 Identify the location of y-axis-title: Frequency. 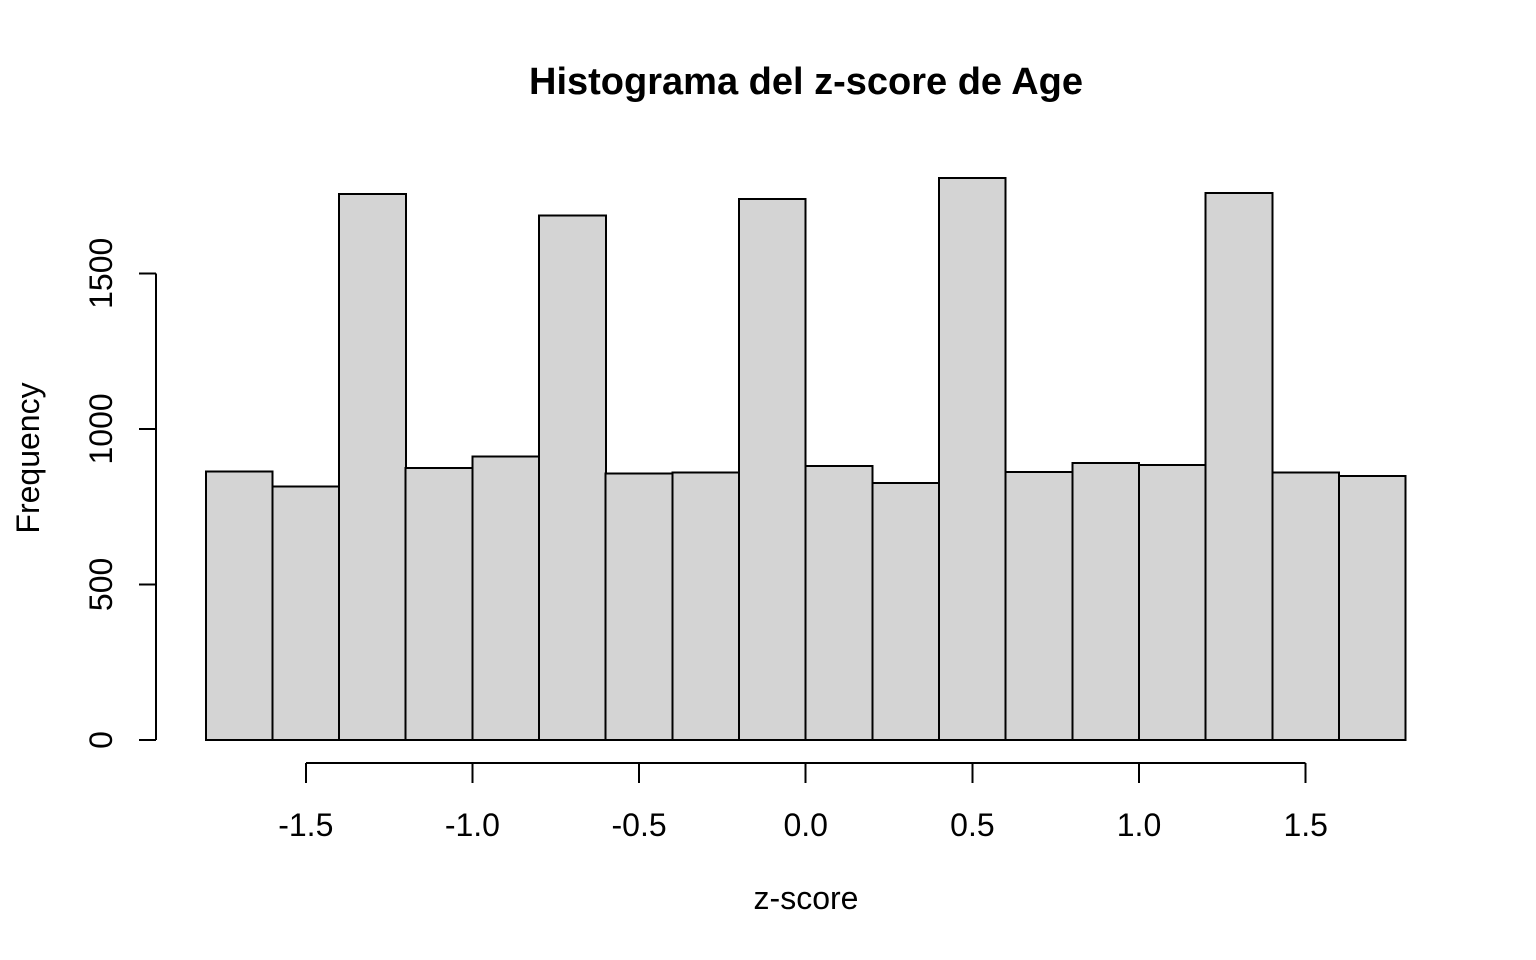
(28, 458).